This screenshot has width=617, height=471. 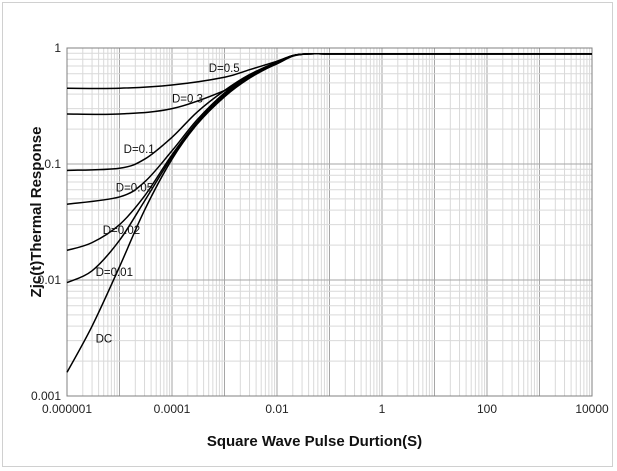 What do you see at coordinates (114, 273) in the screenshot?
I see `series-annotation: D=0.01` at bounding box center [114, 273].